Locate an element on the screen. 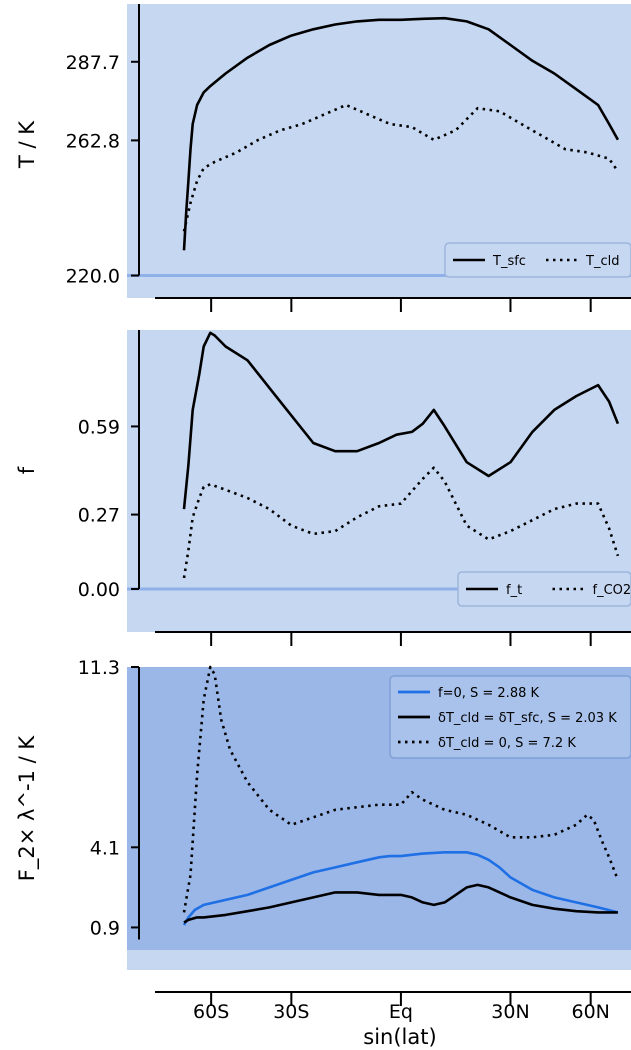  x-axis-label: sin(lat) is located at coordinates (399, 1037).